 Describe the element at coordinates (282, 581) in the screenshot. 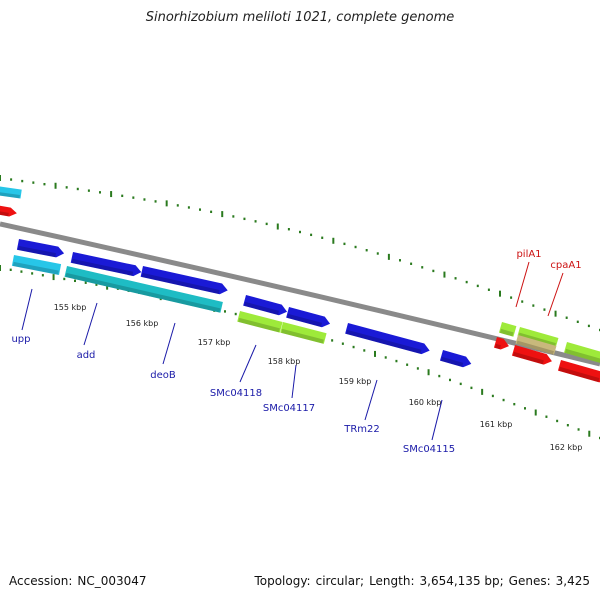

I see `topology-label: Topology:` at that location.